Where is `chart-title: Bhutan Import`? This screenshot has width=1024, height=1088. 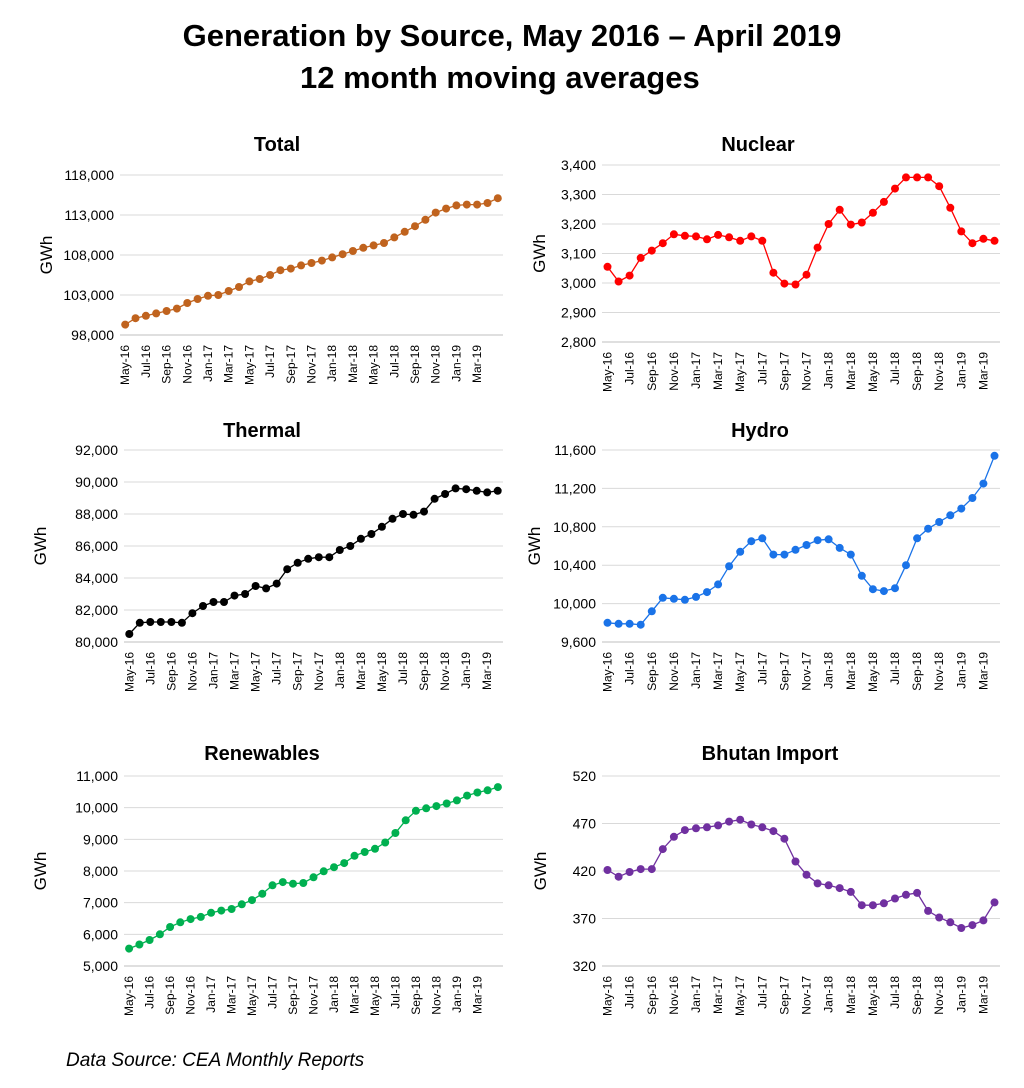
chart-title: Bhutan Import is located at coordinates (770, 754).